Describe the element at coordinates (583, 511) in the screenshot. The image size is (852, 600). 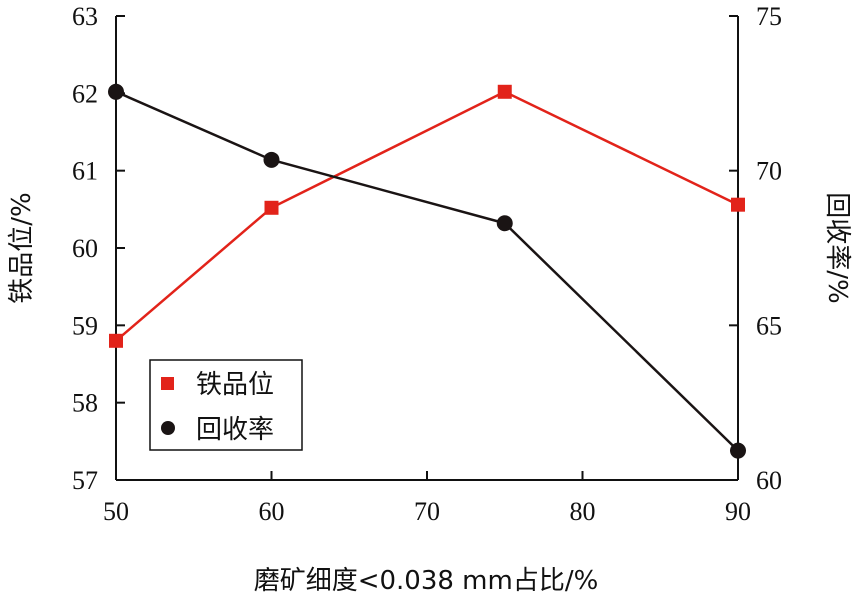
I see `x-tick-label: 80` at that location.